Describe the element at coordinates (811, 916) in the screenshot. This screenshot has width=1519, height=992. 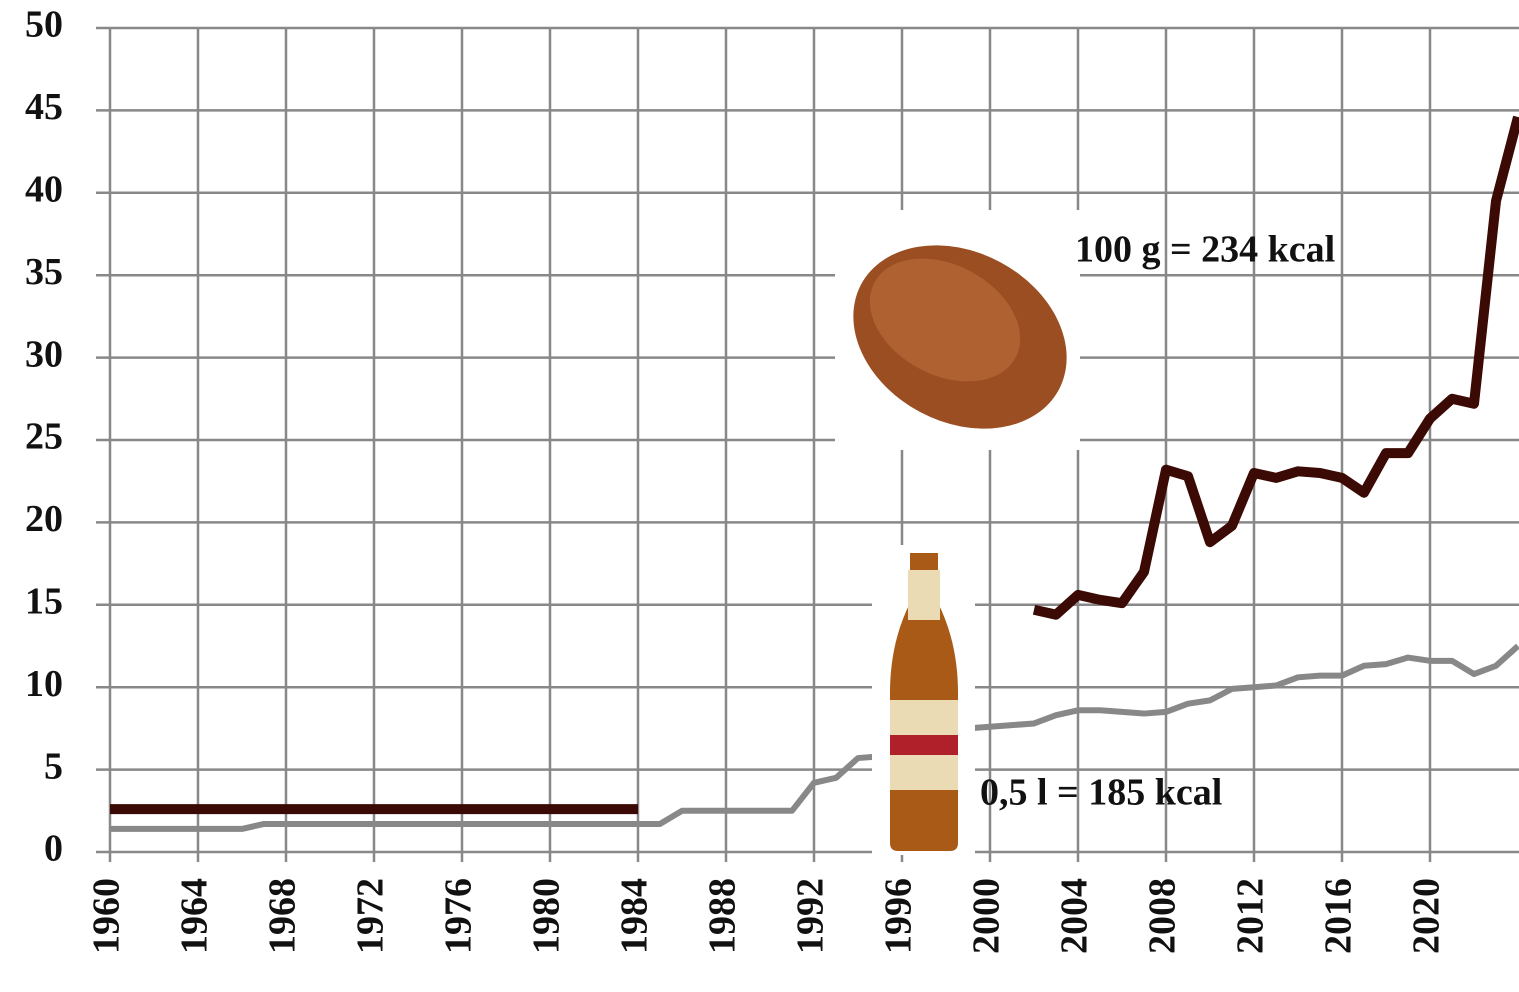
I see `x-tick-label: 1992` at that location.